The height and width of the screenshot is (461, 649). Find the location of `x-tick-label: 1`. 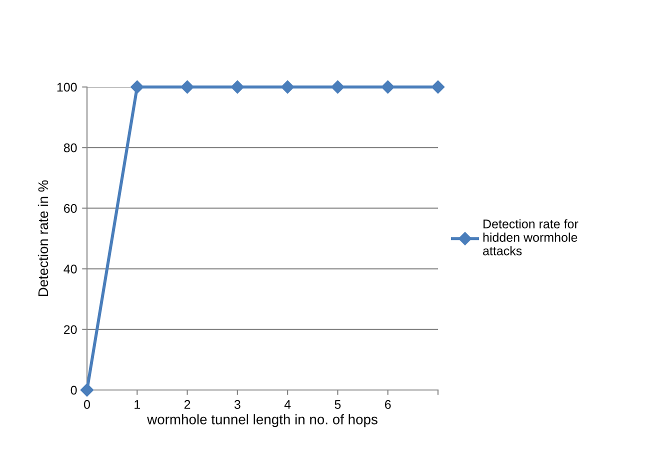

x-tick-label: 1 is located at coordinates (137, 404).